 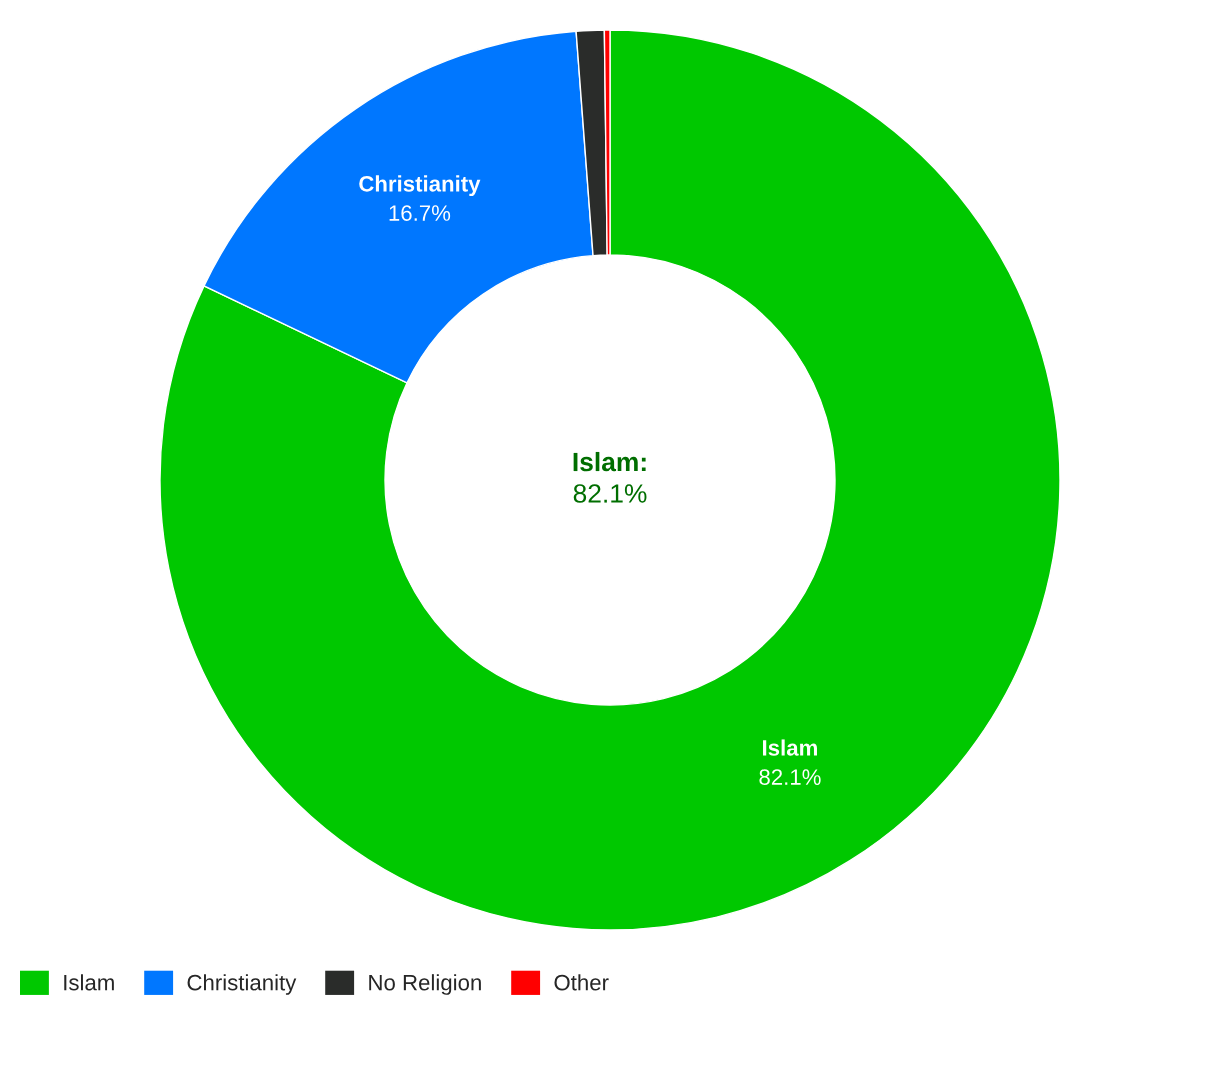 What do you see at coordinates (790, 747) in the screenshot?
I see `slice-label: Islam` at bounding box center [790, 747].